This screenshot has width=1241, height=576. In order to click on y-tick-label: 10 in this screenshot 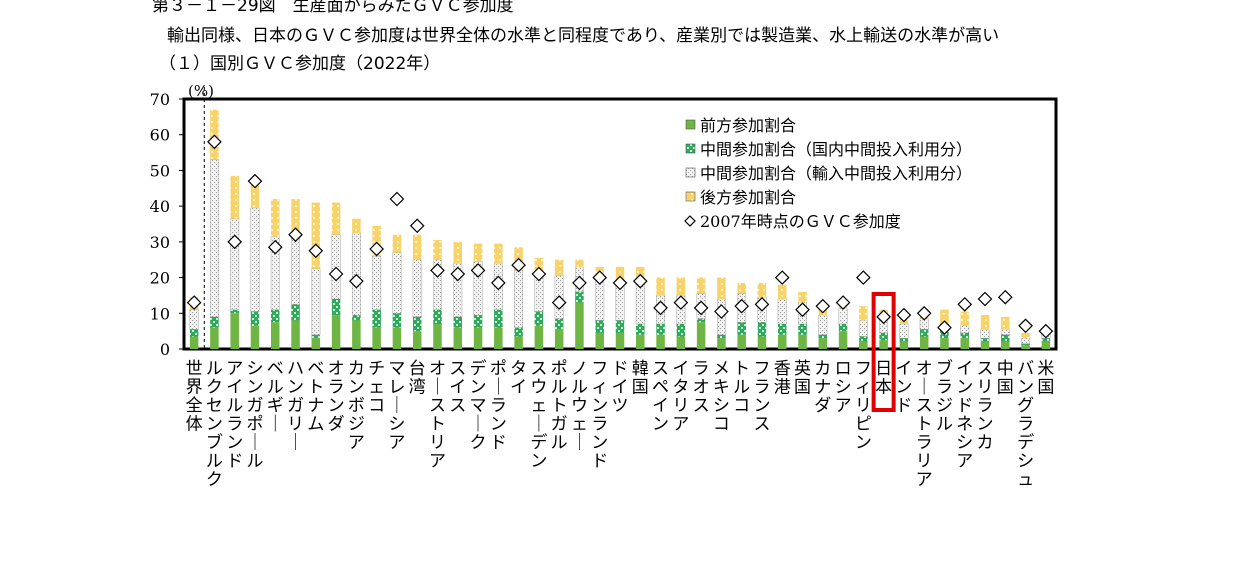, I will do `click(160, 313)`.